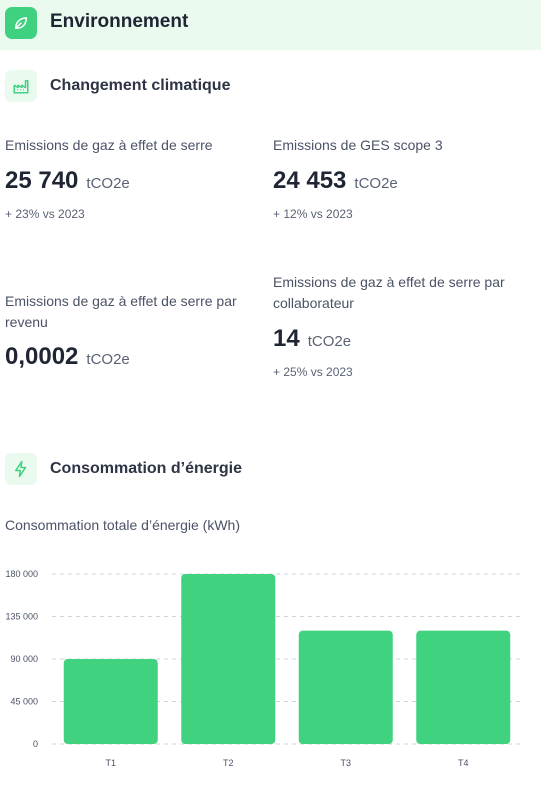 The height and width of the screenshot is (806, 541). What do you see at coordinates (110, 763) in the screenshot?
I see `x-tick-label: T1` at bounding box center [110, 763].